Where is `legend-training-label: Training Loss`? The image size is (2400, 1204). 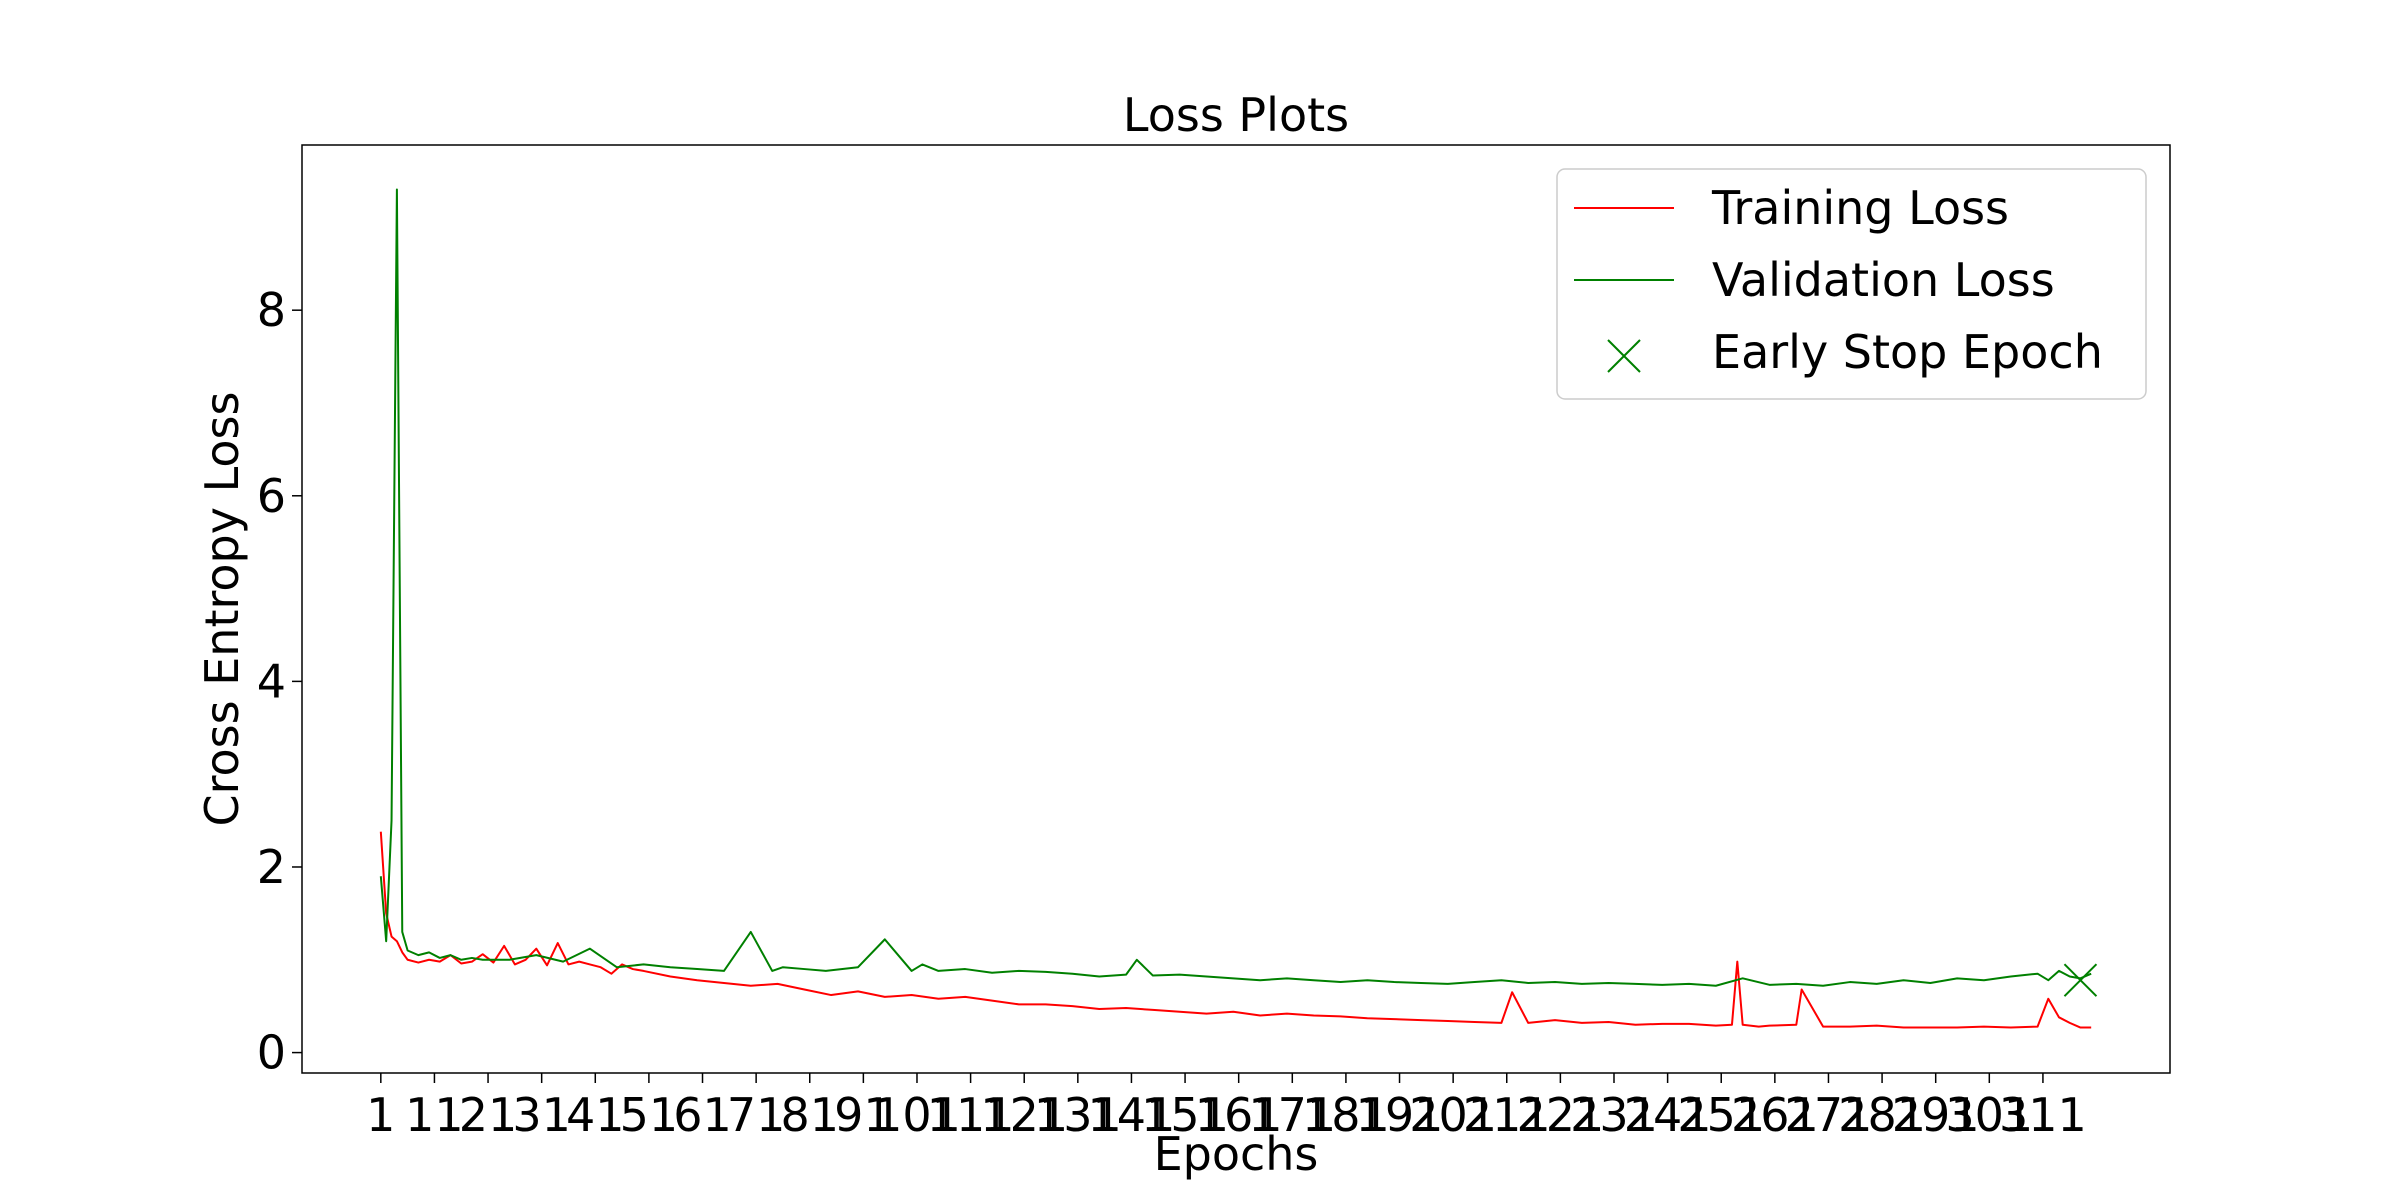
legend-training-label: Training Loss is located at coordinates (1860, 208).